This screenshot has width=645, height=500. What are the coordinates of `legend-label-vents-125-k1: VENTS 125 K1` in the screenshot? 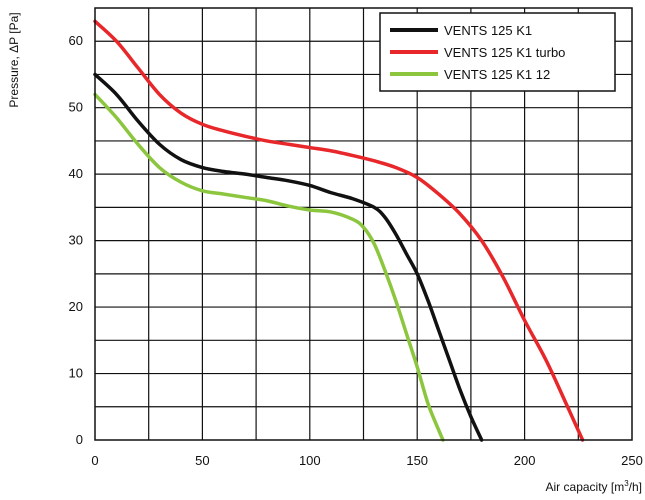 It's located at (488, 30).